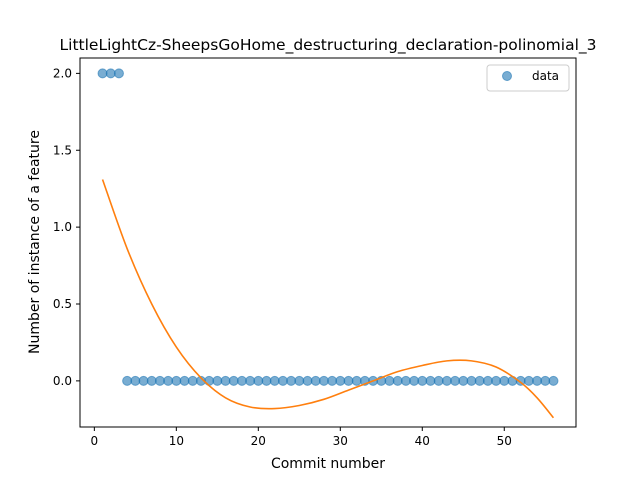 This screenshot has width=640, height=480. I want to click on x-tick-label: 20, so click(258, 441).